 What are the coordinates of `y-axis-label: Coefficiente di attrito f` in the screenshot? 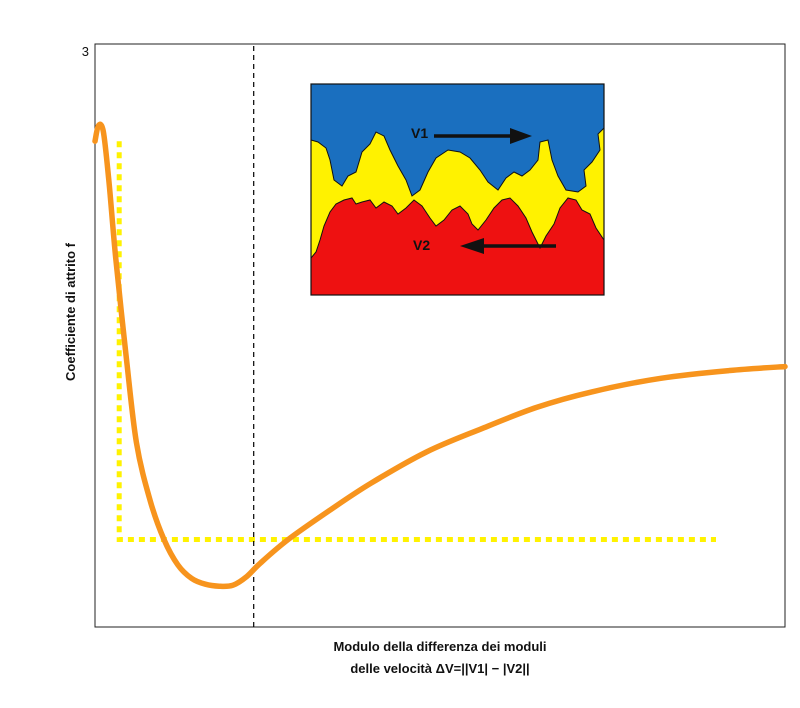 It's located at (70, 311).